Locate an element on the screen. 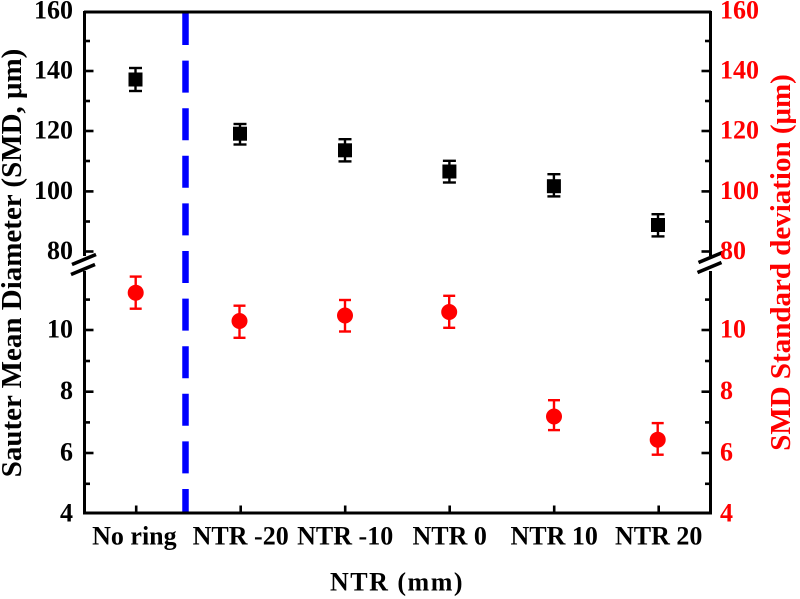 The height and width of the screenshot is (599, 800). svg-text: Sauter Mean Diameter (SMD, μm) is located at coordinates (14, 263).